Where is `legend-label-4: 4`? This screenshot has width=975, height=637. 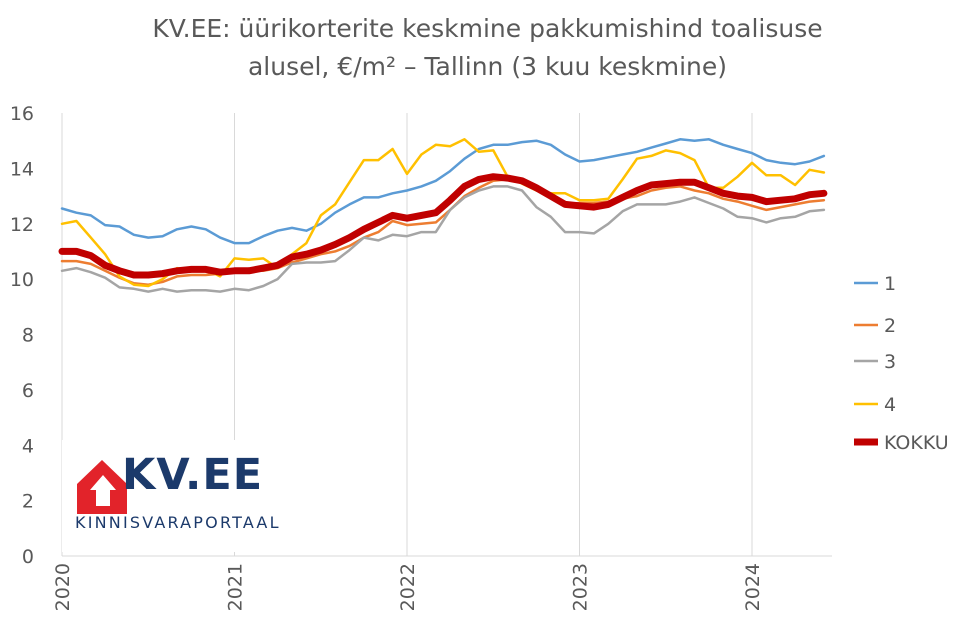 legend-label-4: 4 is located at coordinates (890, 405).